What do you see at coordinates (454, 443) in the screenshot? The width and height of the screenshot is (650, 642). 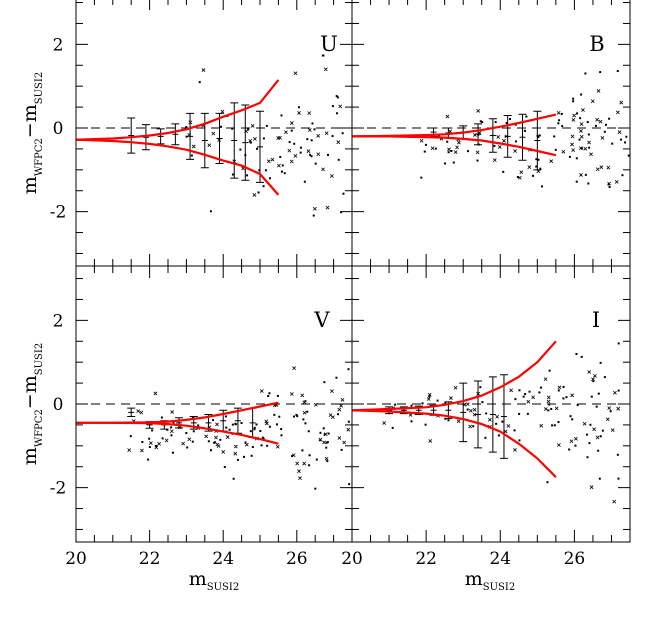 I see `envelope-lower-curve` at bounding box center [454, 443].